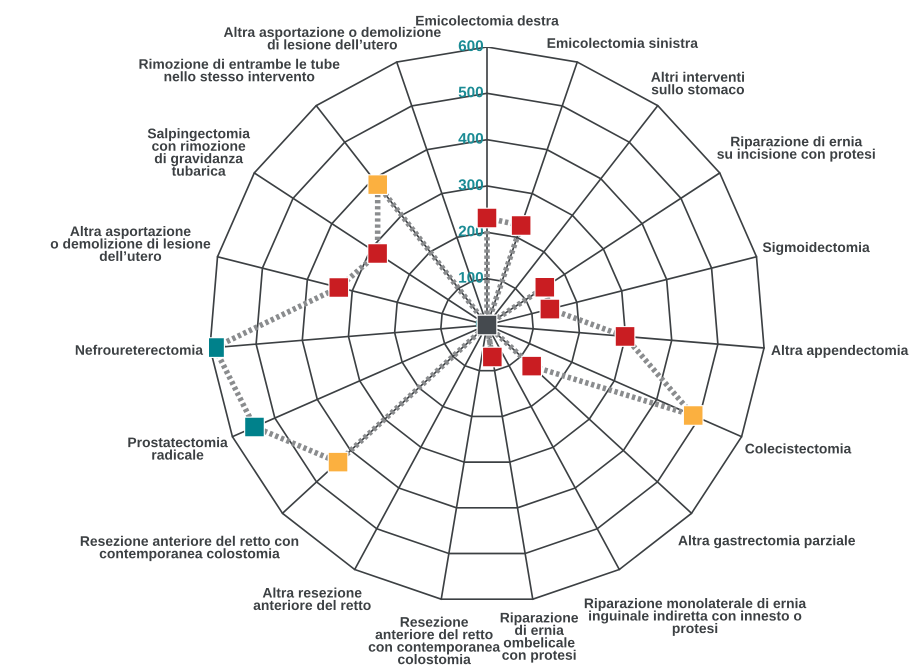 Image resolution: width=921 pixels, height=668 pixels. Describe the element at coordinates (471, 46) in the screenshot. I see `y-tick-label: 600` at that location.